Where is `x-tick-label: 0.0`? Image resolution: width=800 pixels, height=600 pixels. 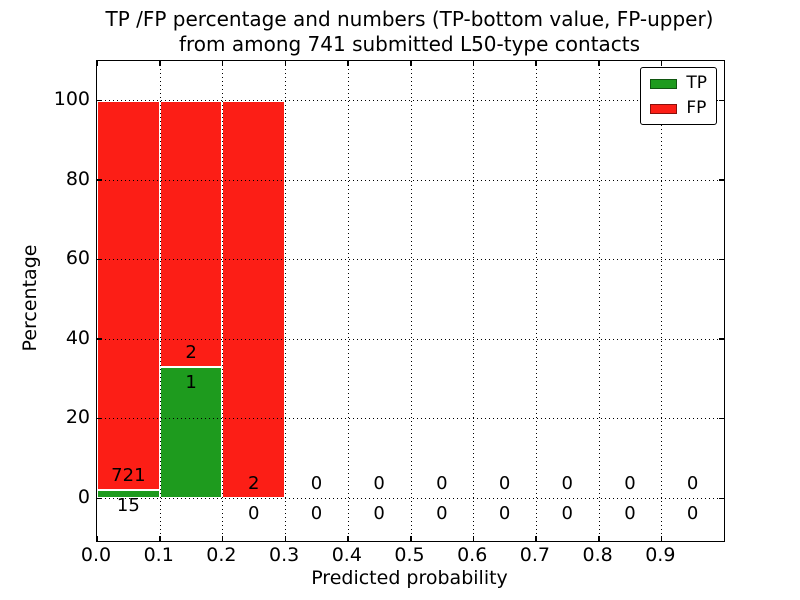
x-tick-label: 0.0 is located at coordinates (96, 555).